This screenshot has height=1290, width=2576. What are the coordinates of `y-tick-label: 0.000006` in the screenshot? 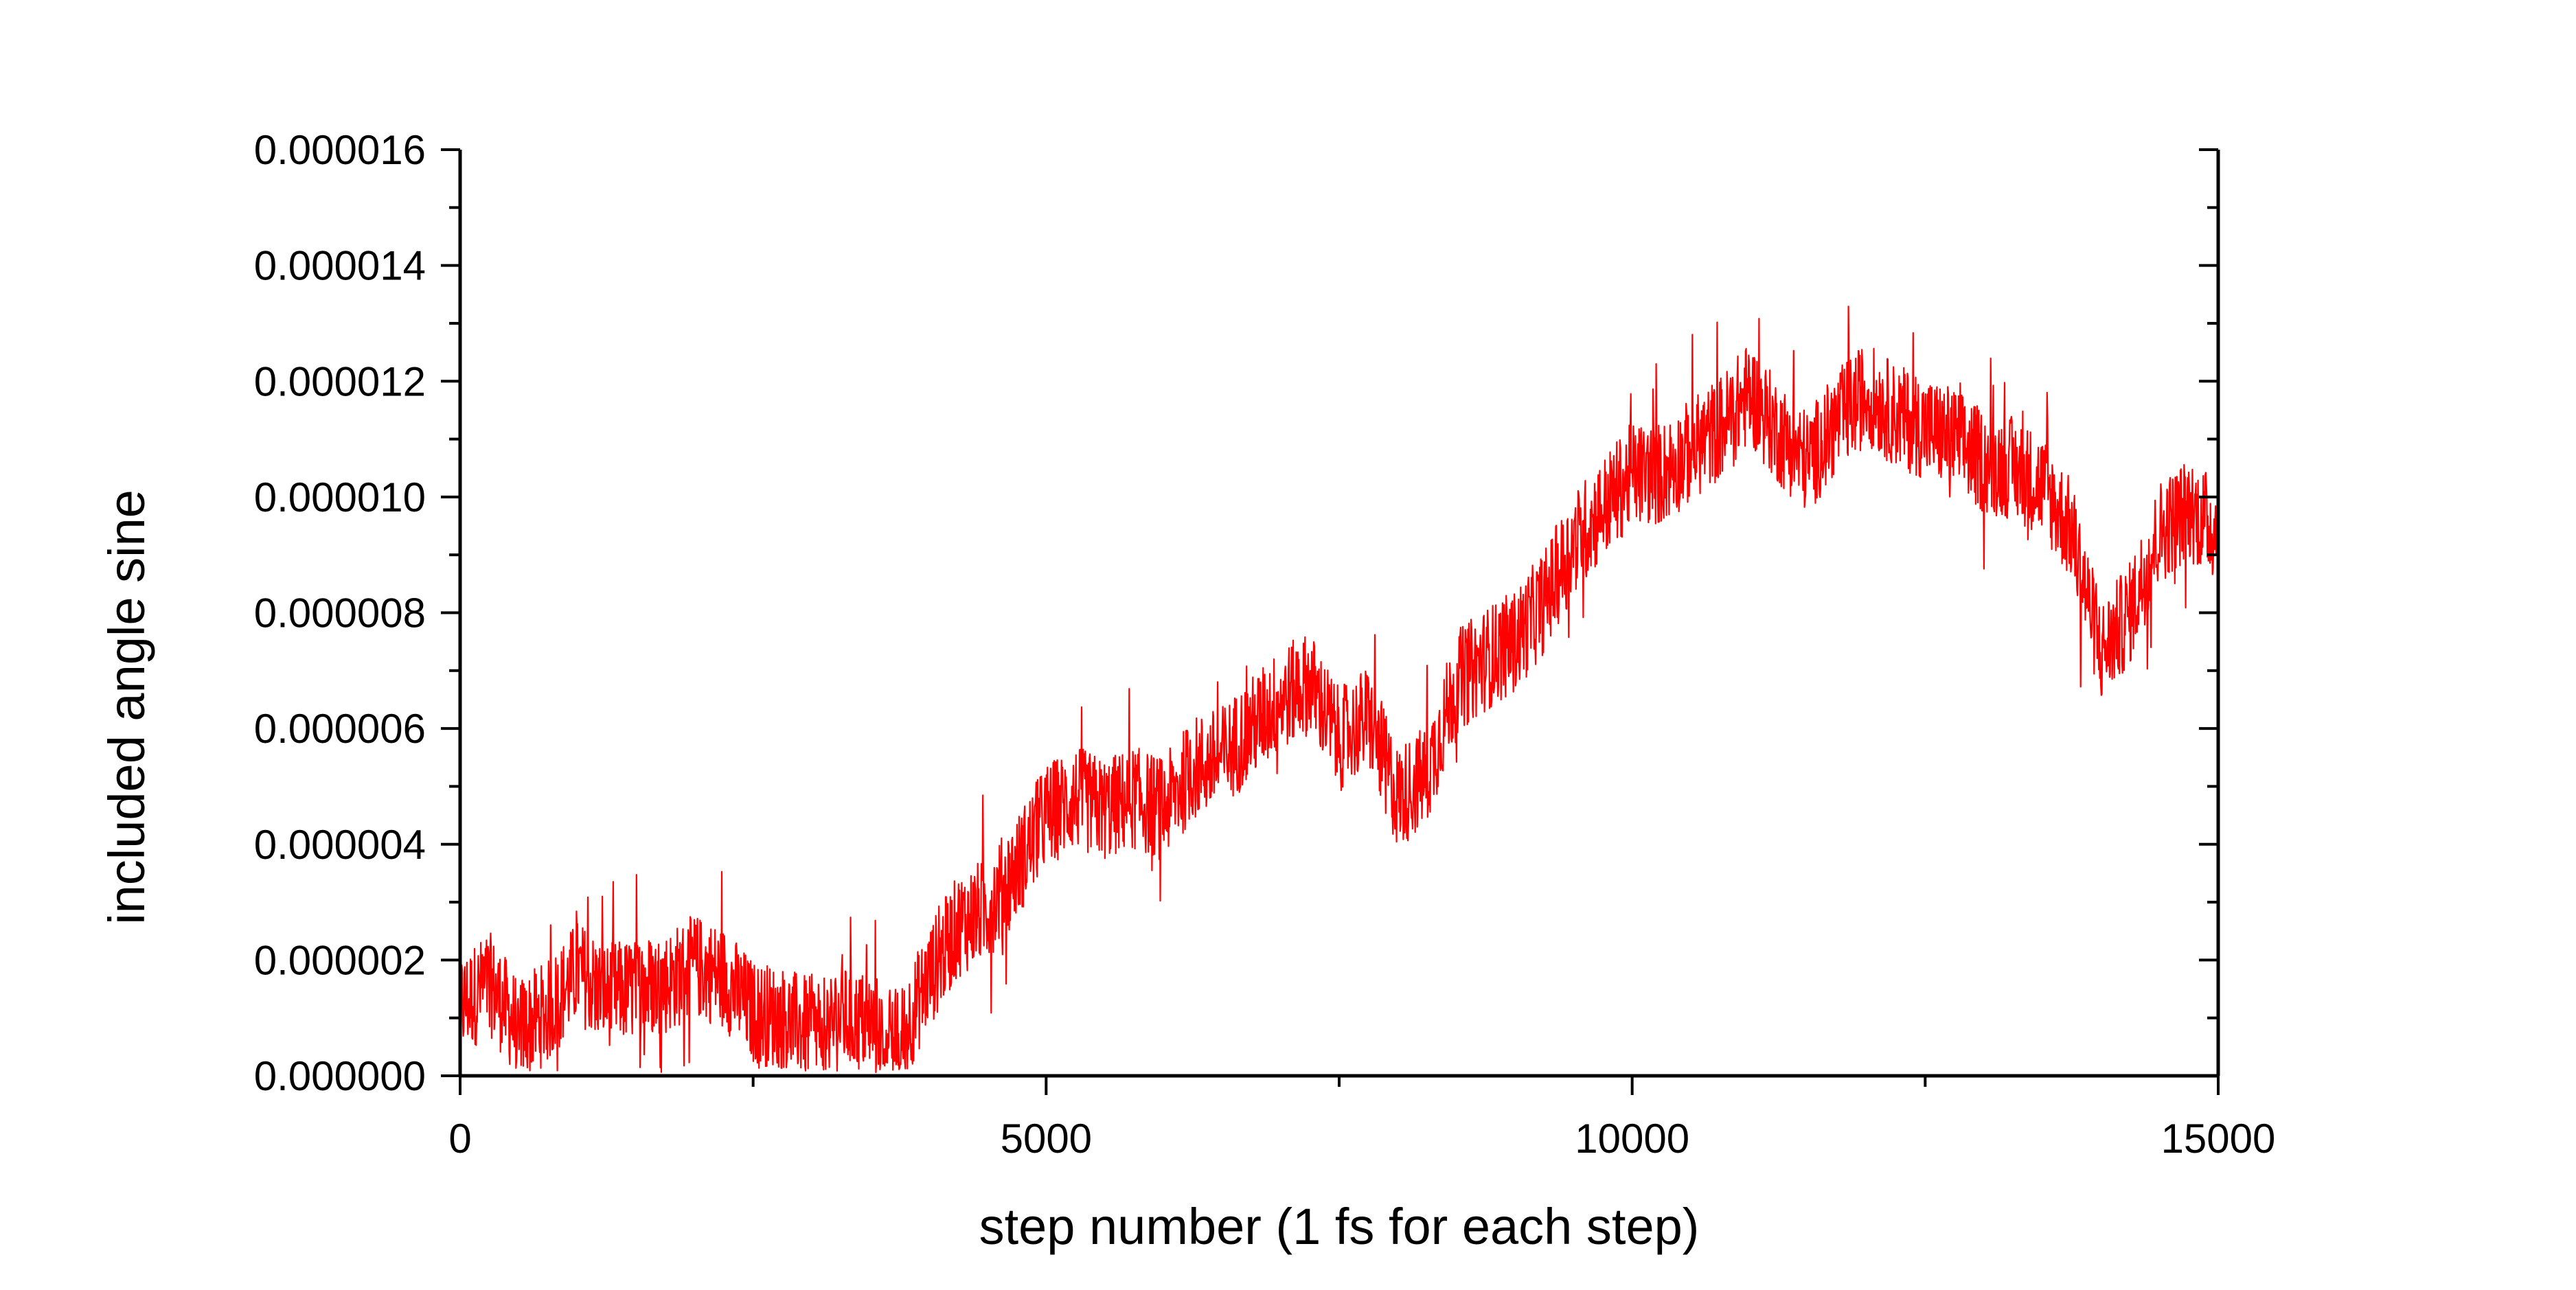 It's located at (340, 729).